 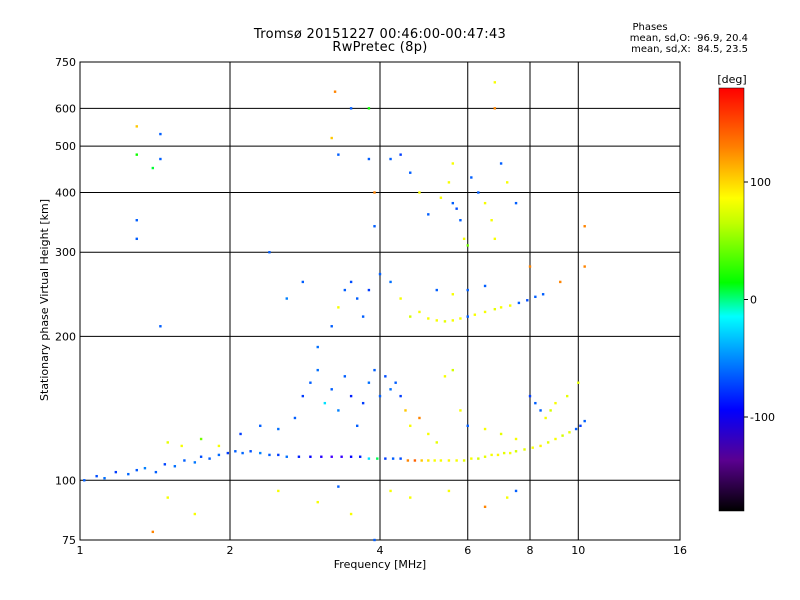 What do you see at coordinates (467, 550) in the screenshot?
I see `x-tick-label: 6` at bounding box center [467, 550].